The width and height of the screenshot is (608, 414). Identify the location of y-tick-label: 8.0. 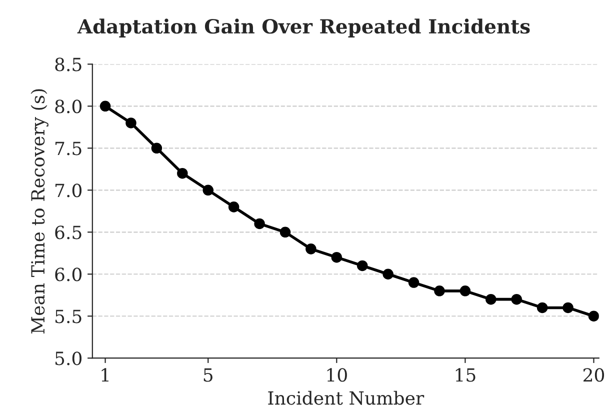
(68, 107).